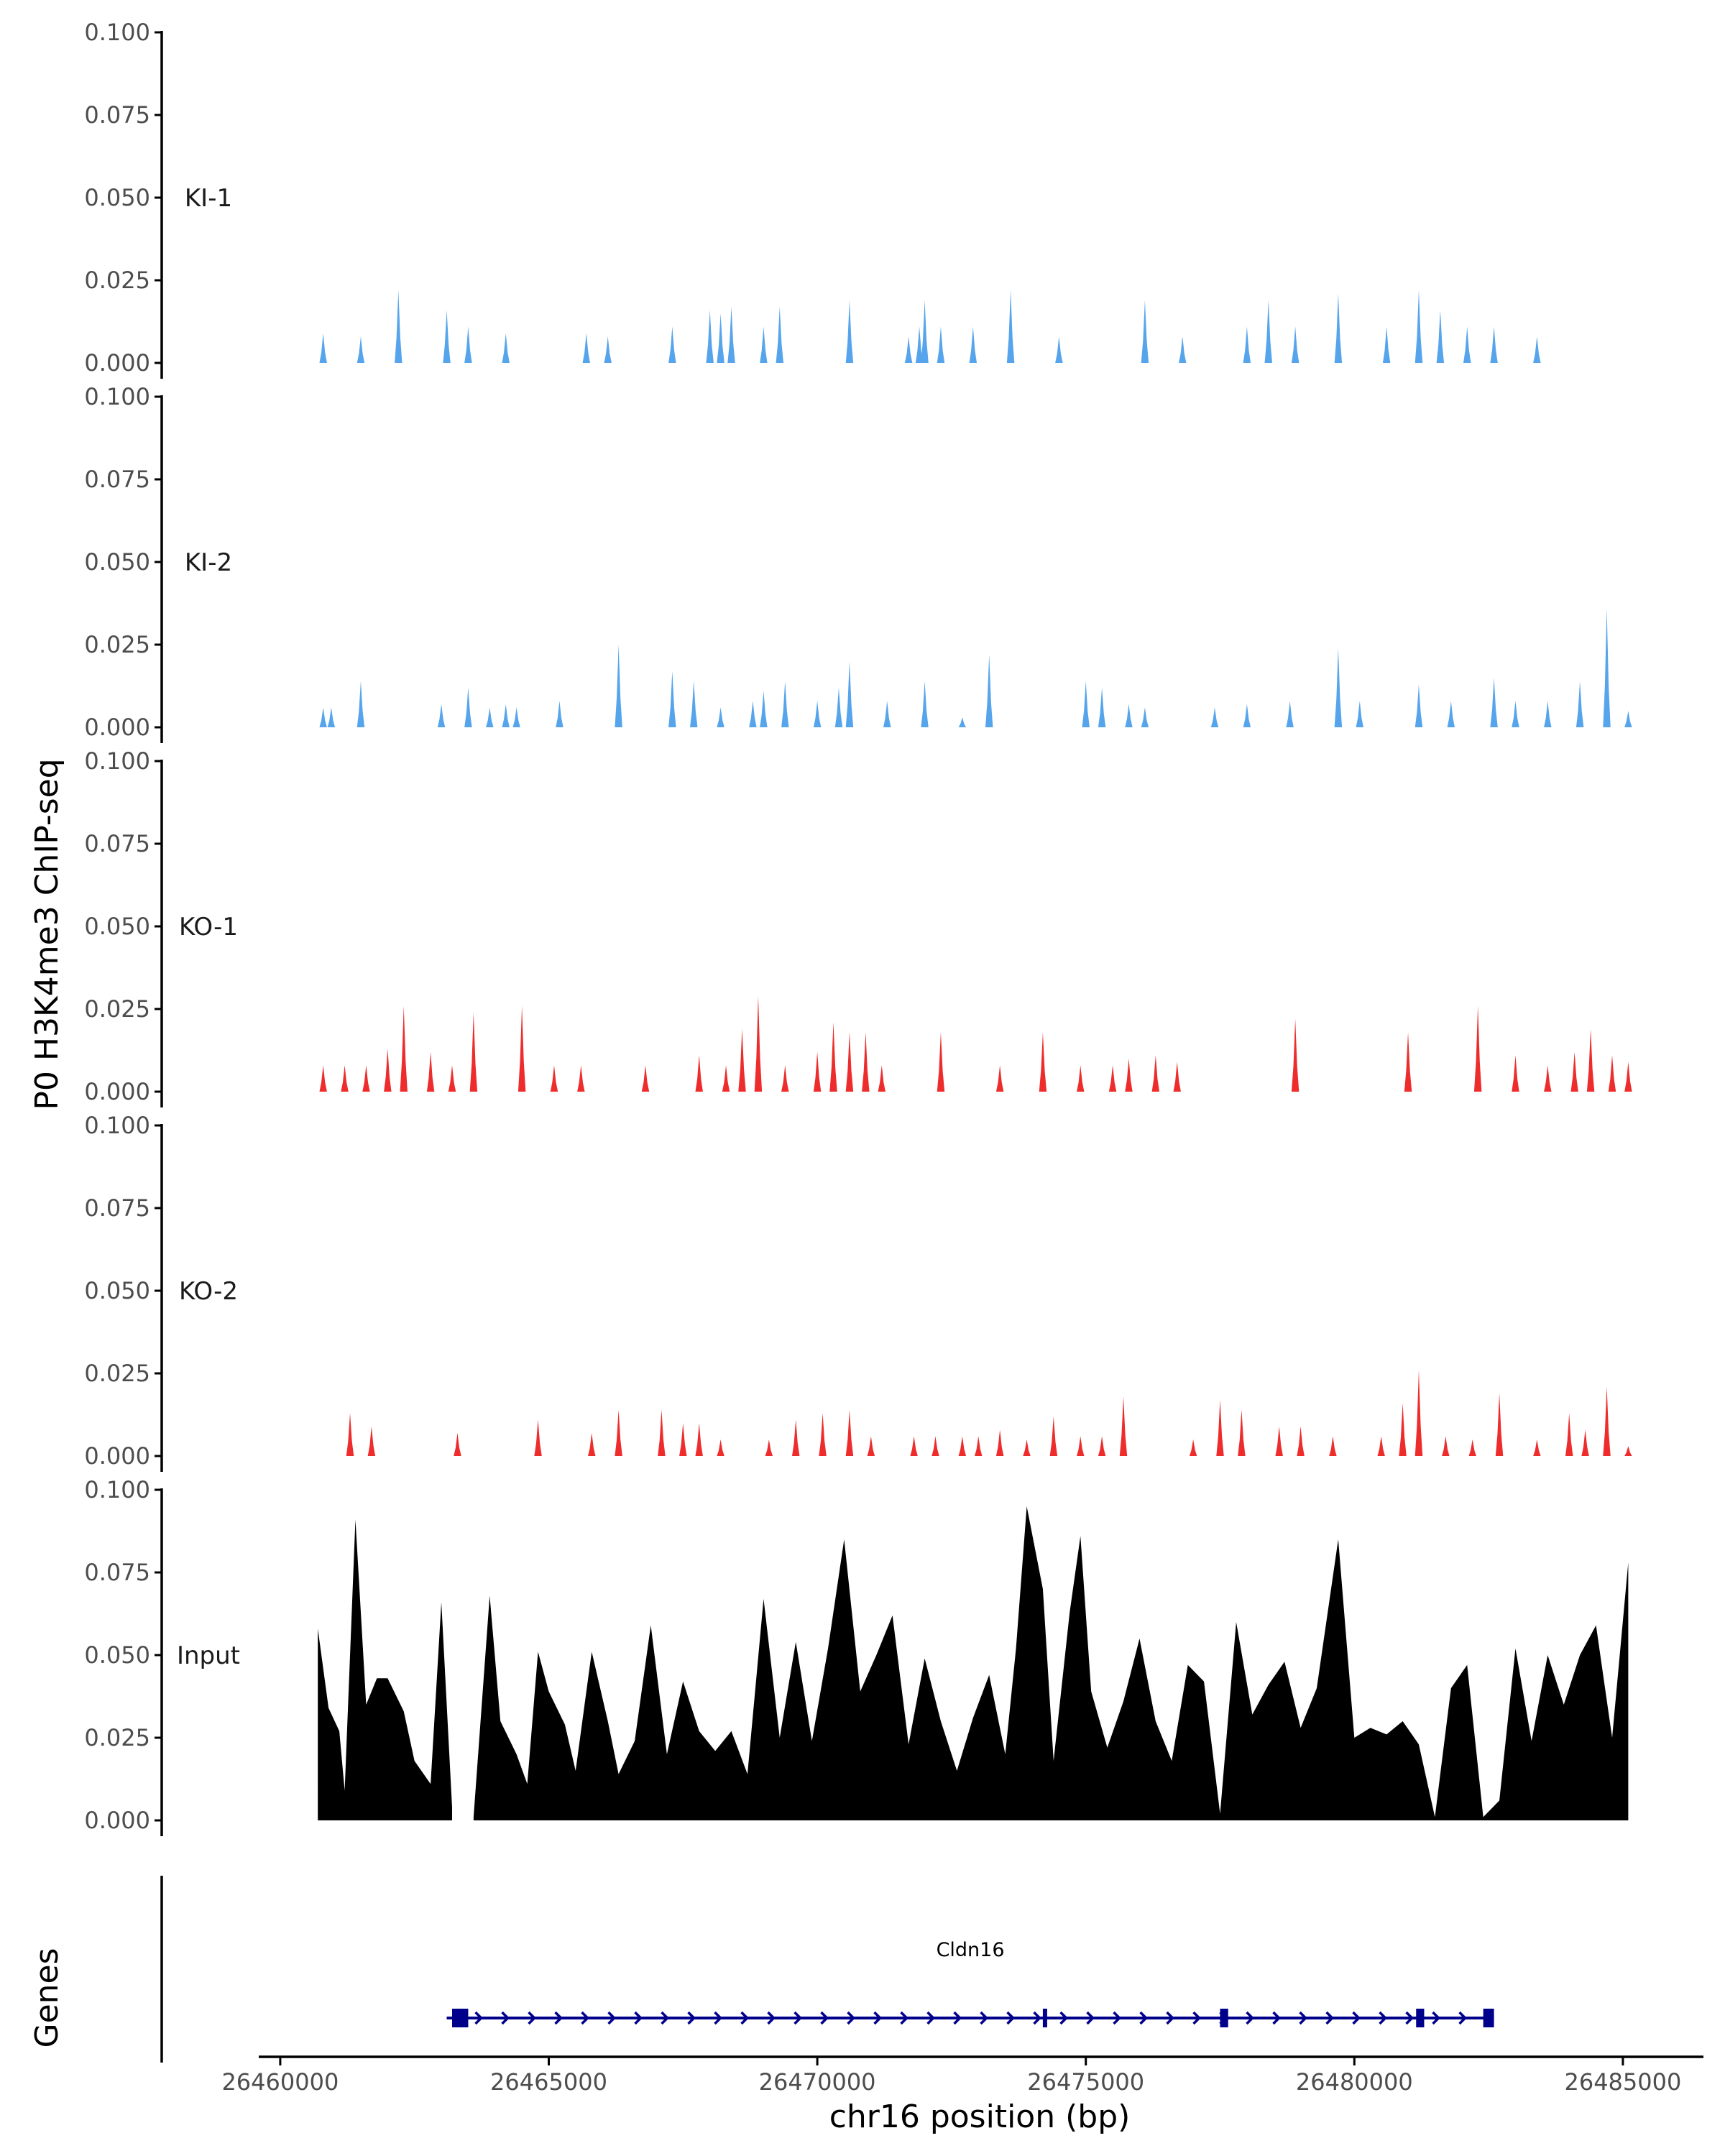 This screenshot has height=2156, width=1725. What do you see at coordinates (208, 199) in the screenshot?
I see `track-label: KI-1` at bounding box center [208, 199].